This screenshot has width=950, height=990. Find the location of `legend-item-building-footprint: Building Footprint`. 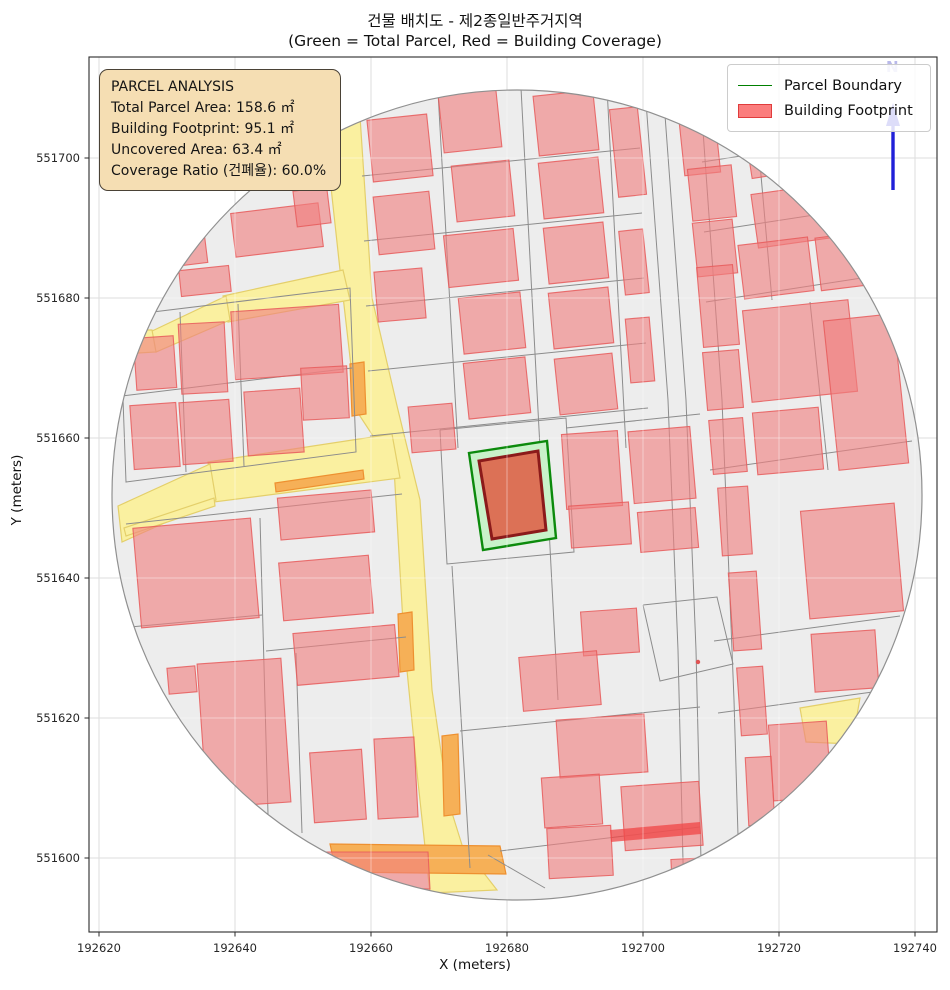

legend-item-building-footprint: Building Footprint is located at coordinates (829, 110).